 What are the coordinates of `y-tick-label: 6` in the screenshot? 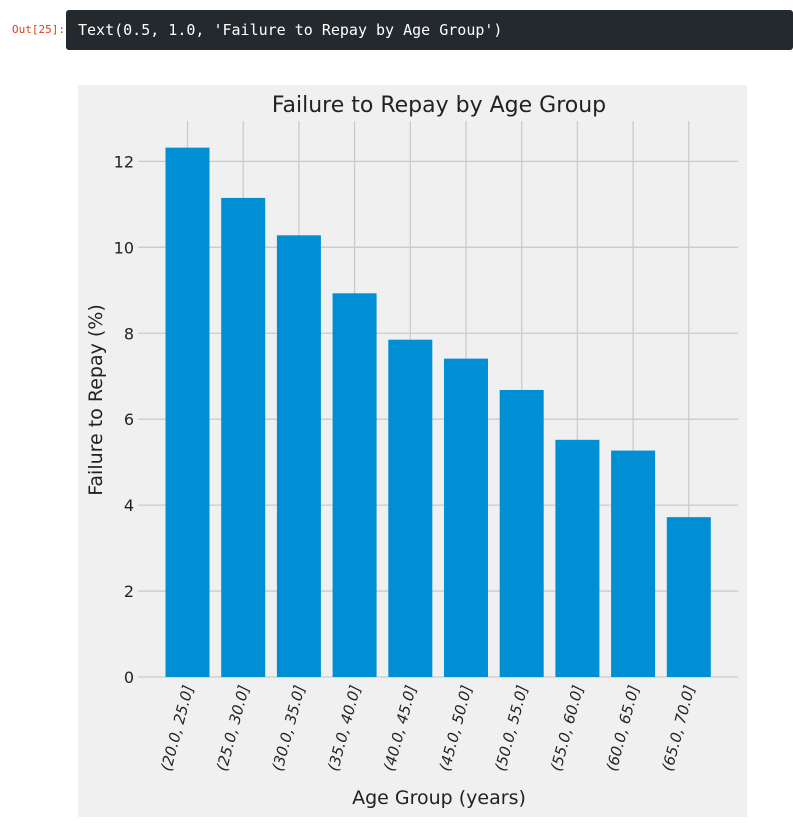 It's located at (129, 419).